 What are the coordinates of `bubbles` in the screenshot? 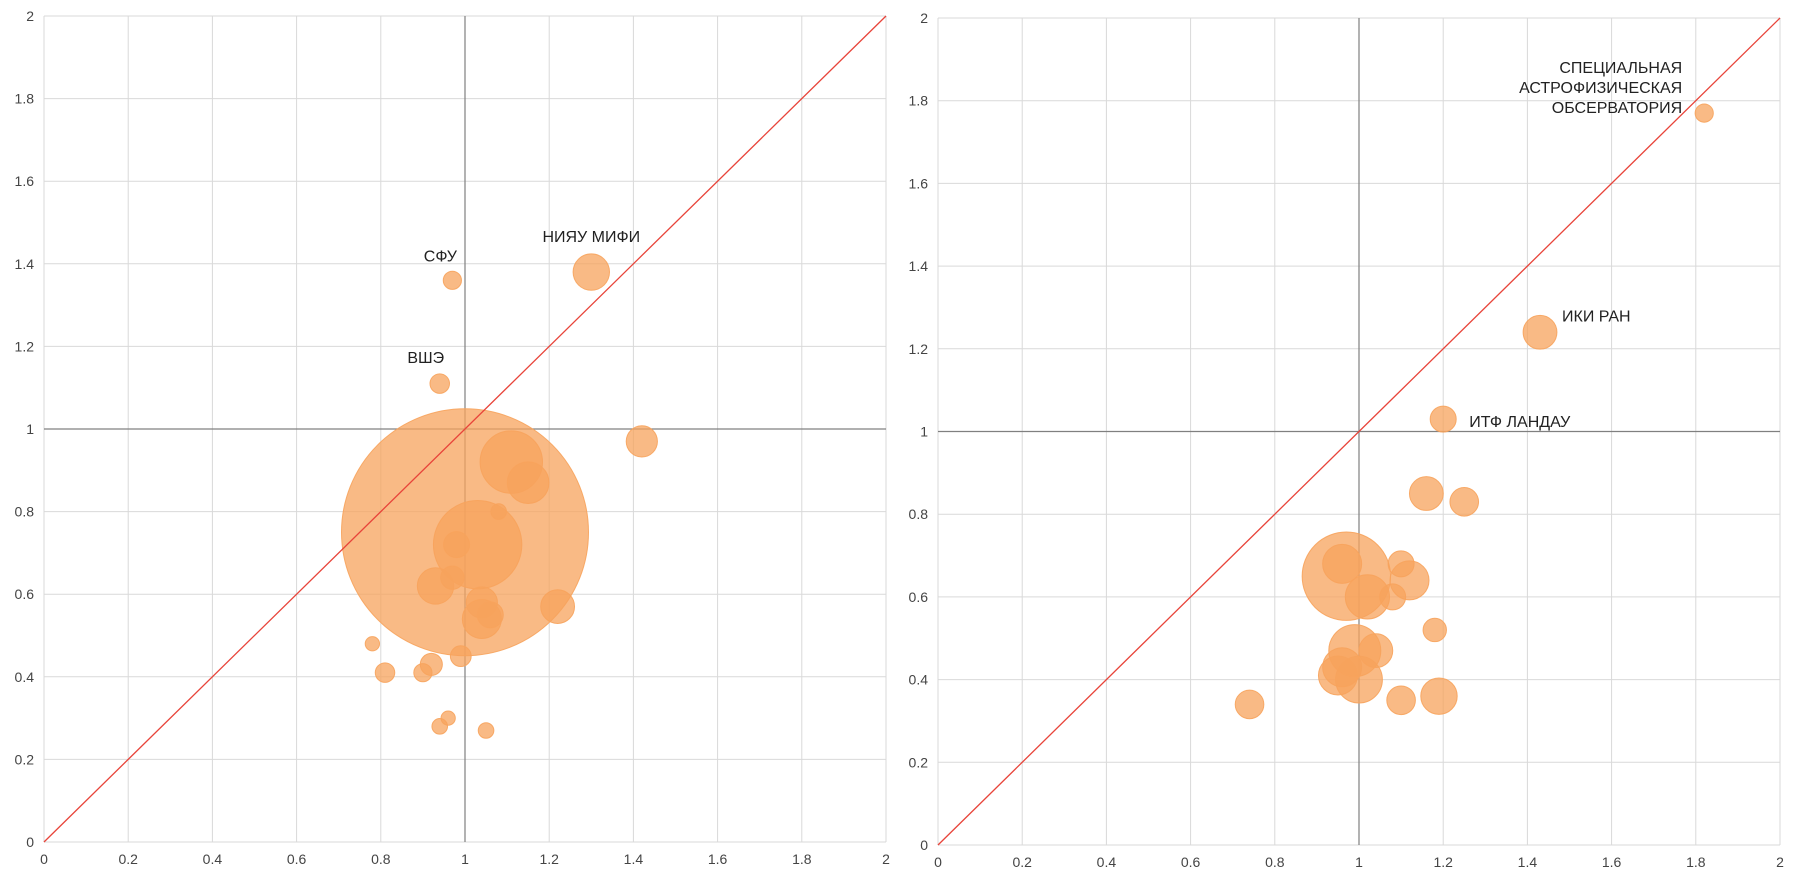 It's located at (499, 496).